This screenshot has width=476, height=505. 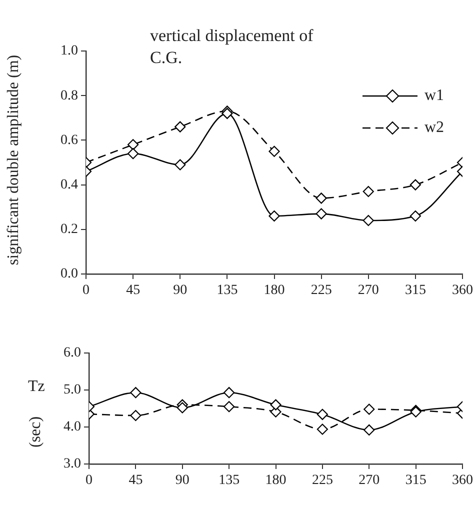 What do you see at coordinates (232, 46) in the screenshot?
I see `chart-title: vertical displacement of C.G.` at bounding box center [232, 46].